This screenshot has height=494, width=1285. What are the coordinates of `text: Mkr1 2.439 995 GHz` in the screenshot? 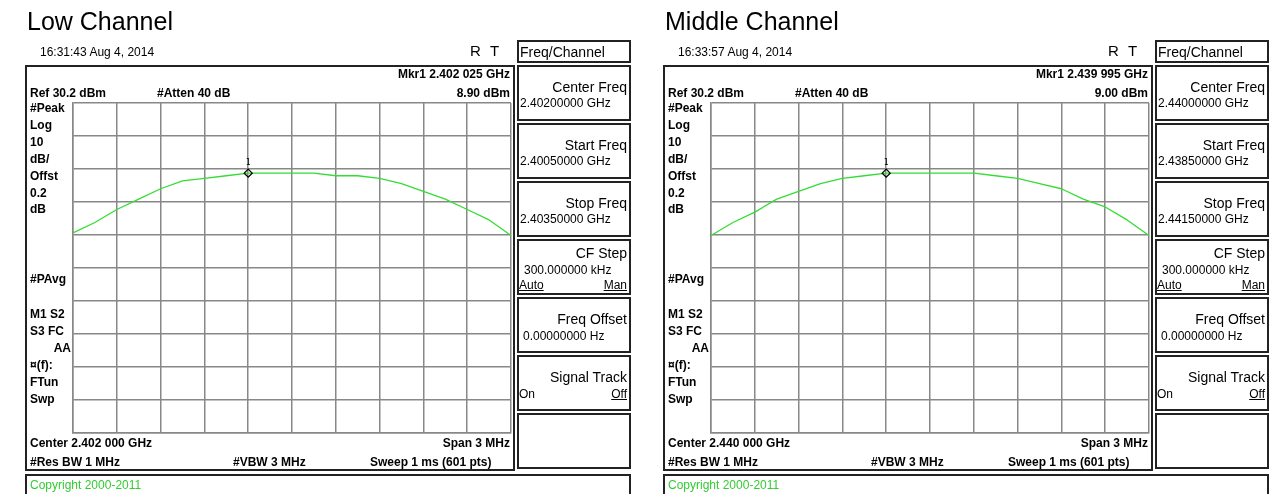 It's located at (1091, 74).